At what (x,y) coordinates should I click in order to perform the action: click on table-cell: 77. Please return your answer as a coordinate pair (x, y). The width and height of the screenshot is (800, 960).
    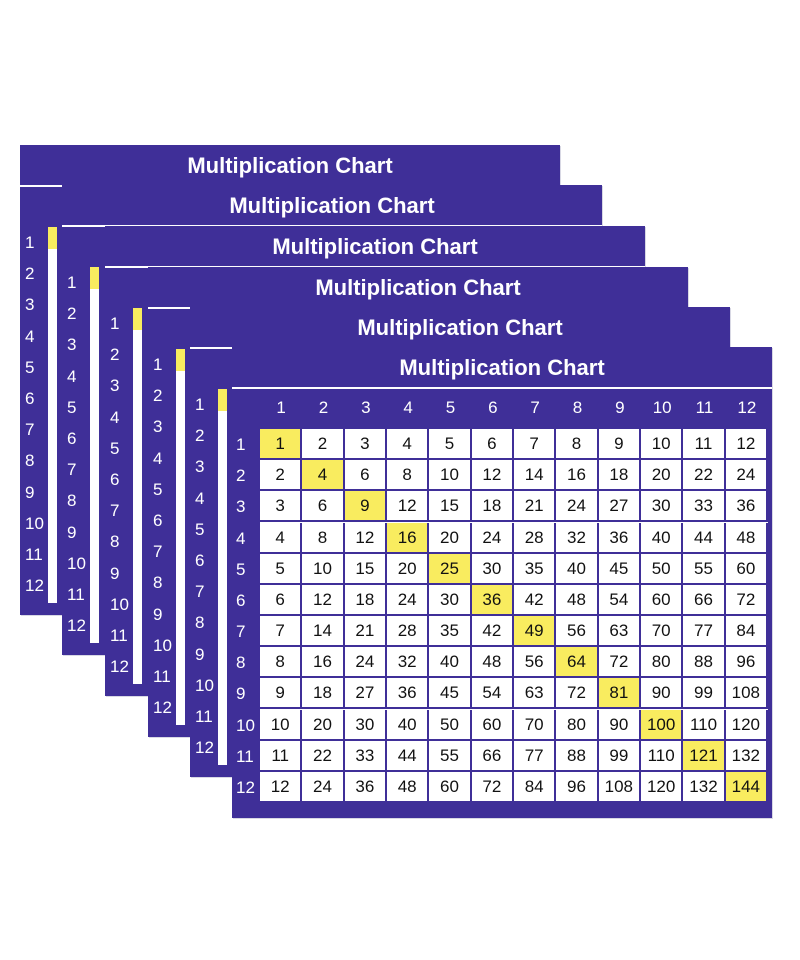
    Looking at the image, I should click on (535, 756).